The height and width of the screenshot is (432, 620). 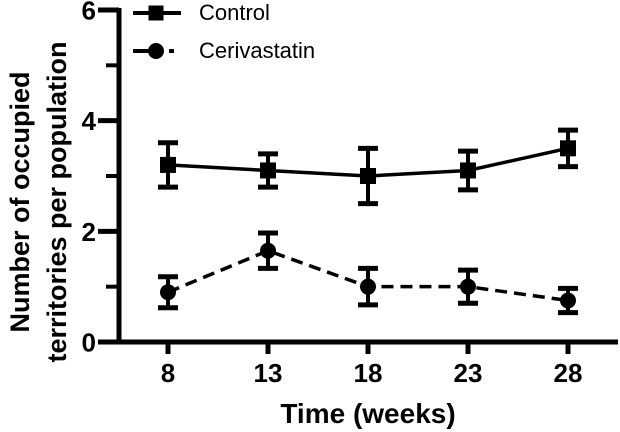 What do you see at coordinates (224, 31) in the screenshot?
I see `legend: Control Cerivastatin` at bounding box center [224, 31].